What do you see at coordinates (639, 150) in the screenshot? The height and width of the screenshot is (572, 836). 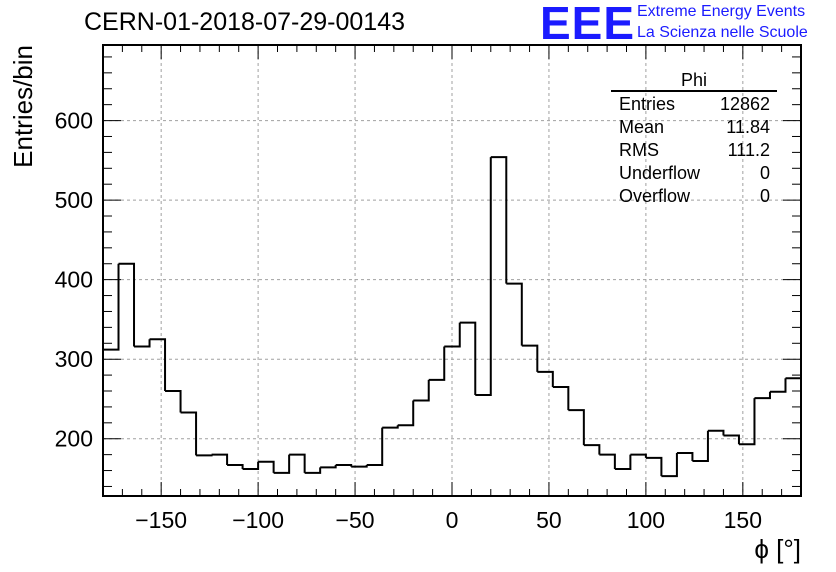 I see `stats-label: RMS` at bounding box center [639, 150].